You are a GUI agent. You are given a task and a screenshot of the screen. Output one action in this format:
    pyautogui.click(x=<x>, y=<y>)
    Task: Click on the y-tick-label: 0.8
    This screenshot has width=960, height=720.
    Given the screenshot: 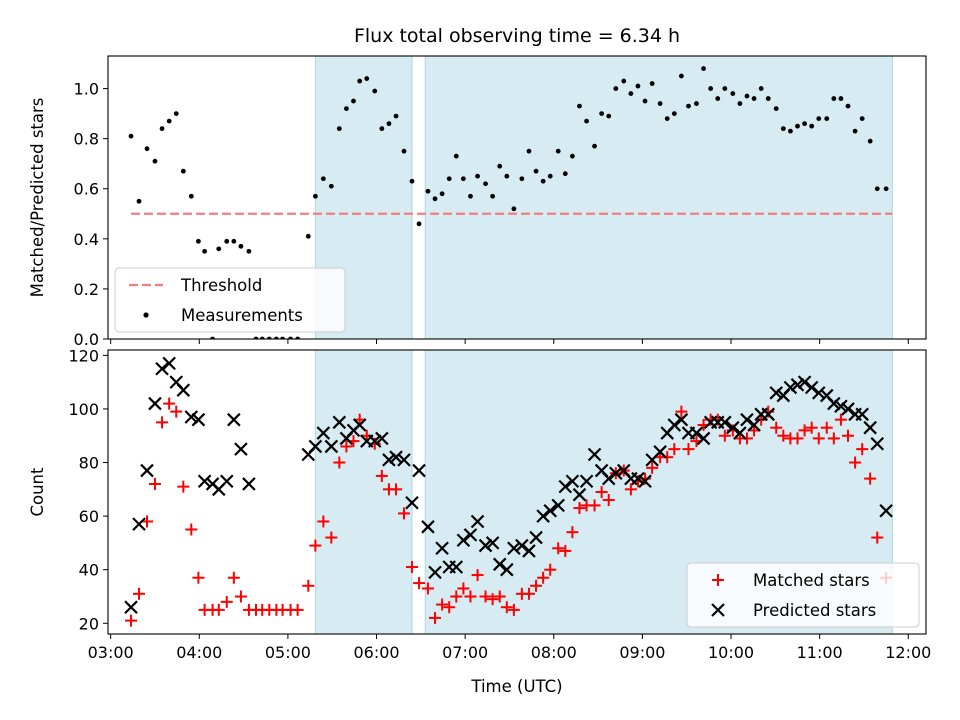 What is the action you would take?
    pyautogui.click(x=86, y=139)
    